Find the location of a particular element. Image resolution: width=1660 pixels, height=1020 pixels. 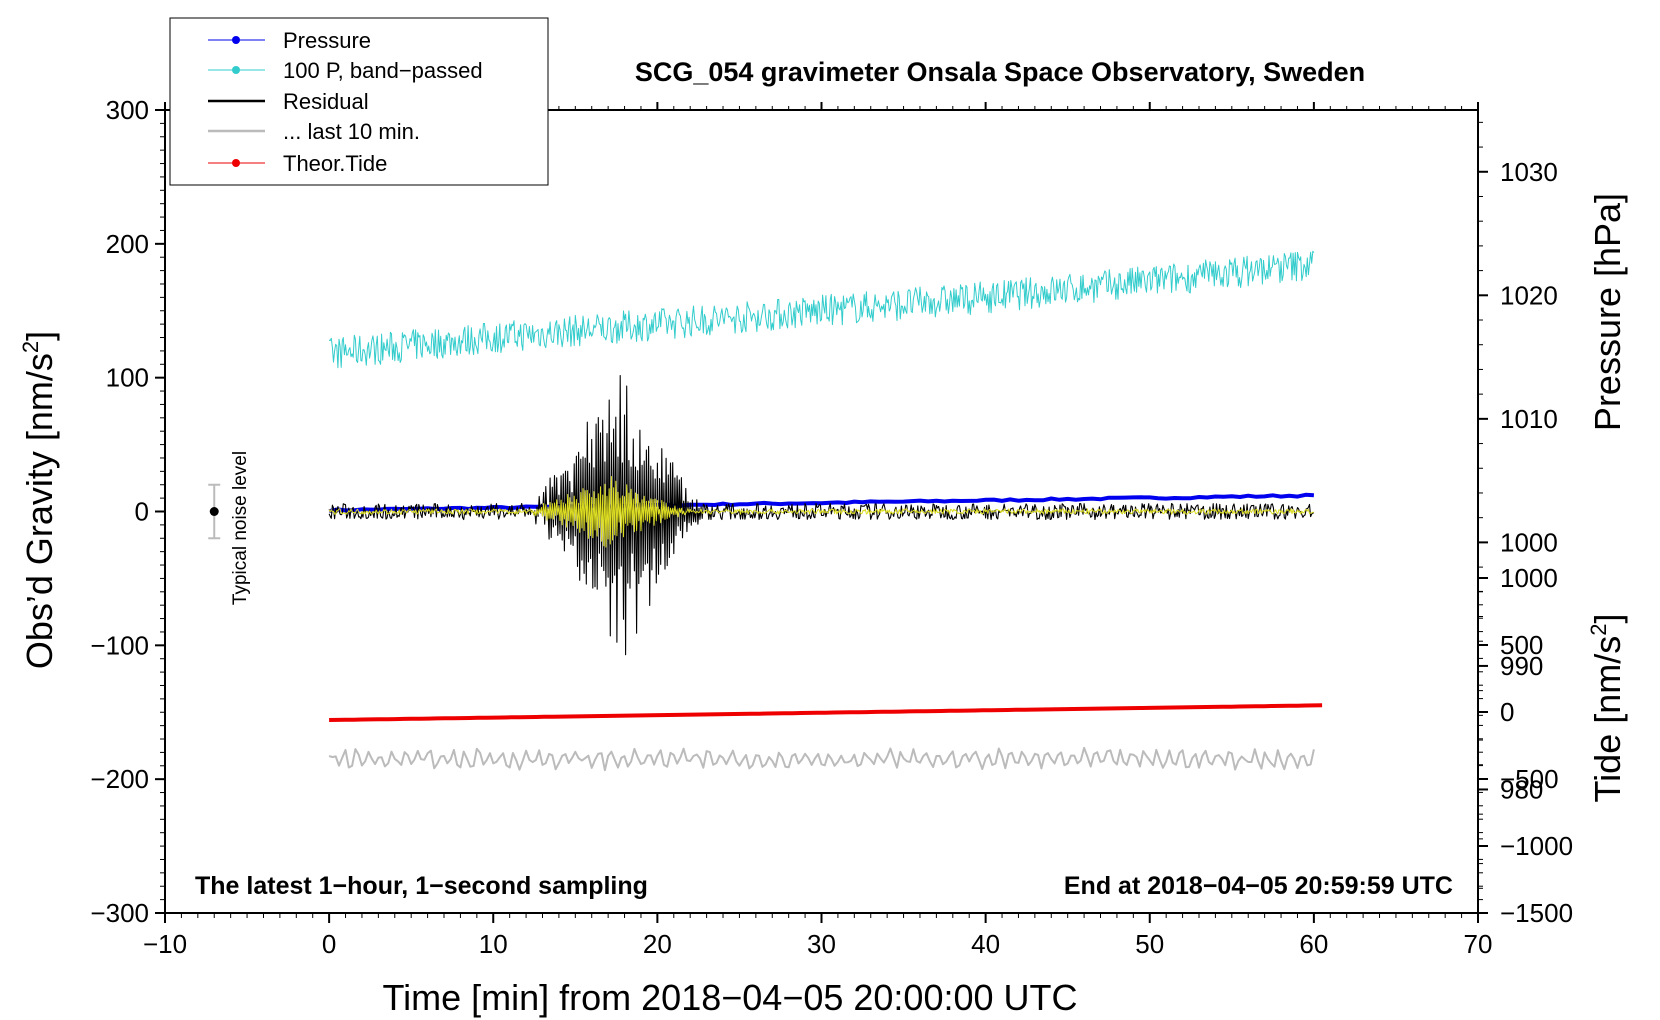

tide-tick-label: −1500 is located at coordinates (1536, 913).